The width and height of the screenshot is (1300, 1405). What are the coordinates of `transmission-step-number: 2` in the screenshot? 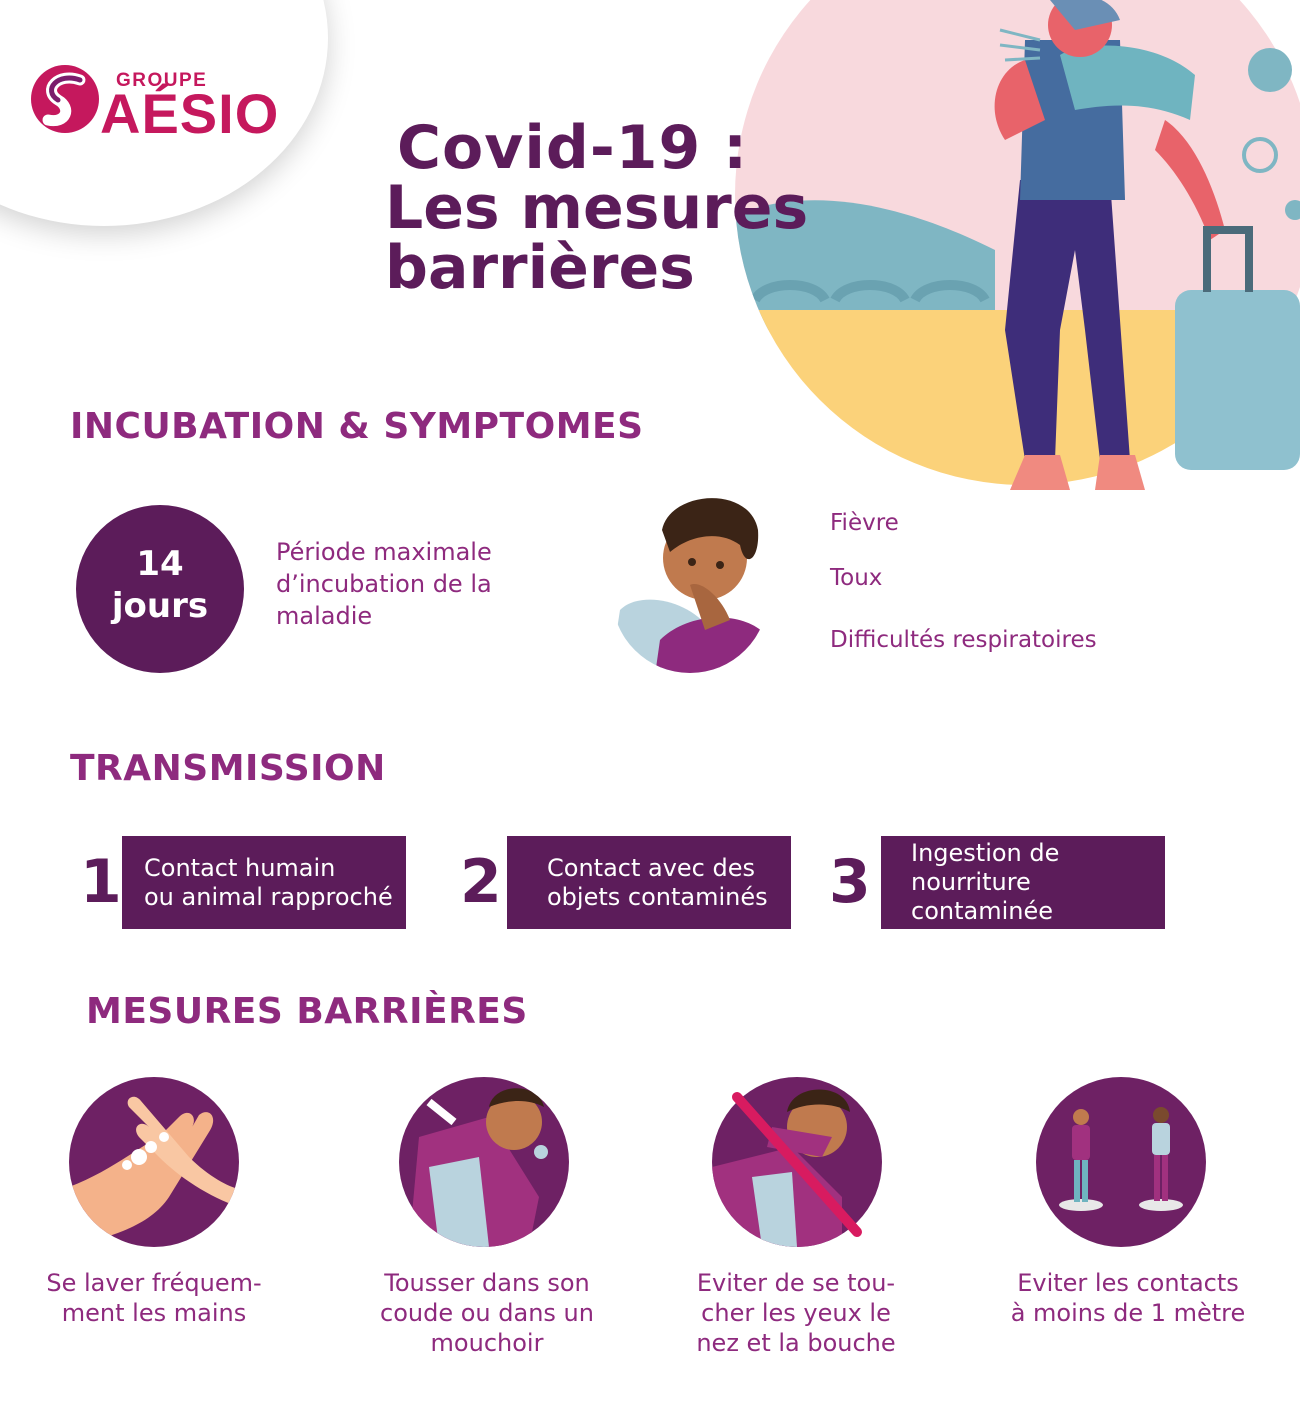 It's located at (481, 882).